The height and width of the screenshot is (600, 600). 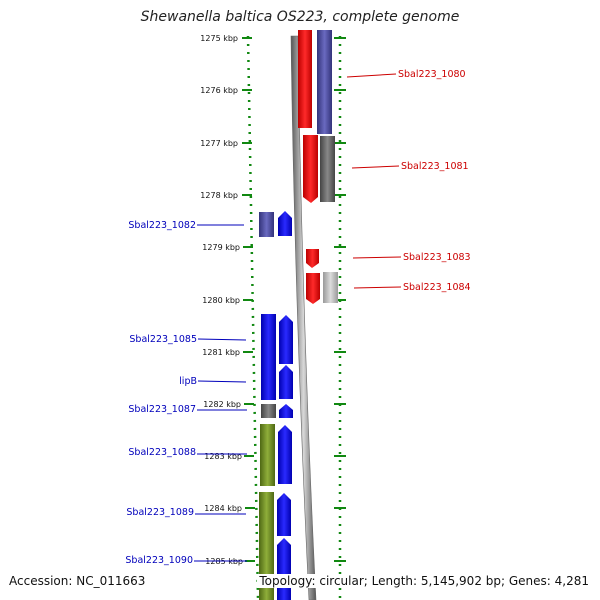 I want to click on accession-text: Accession: NC_011663, so click(x=77, y=581).